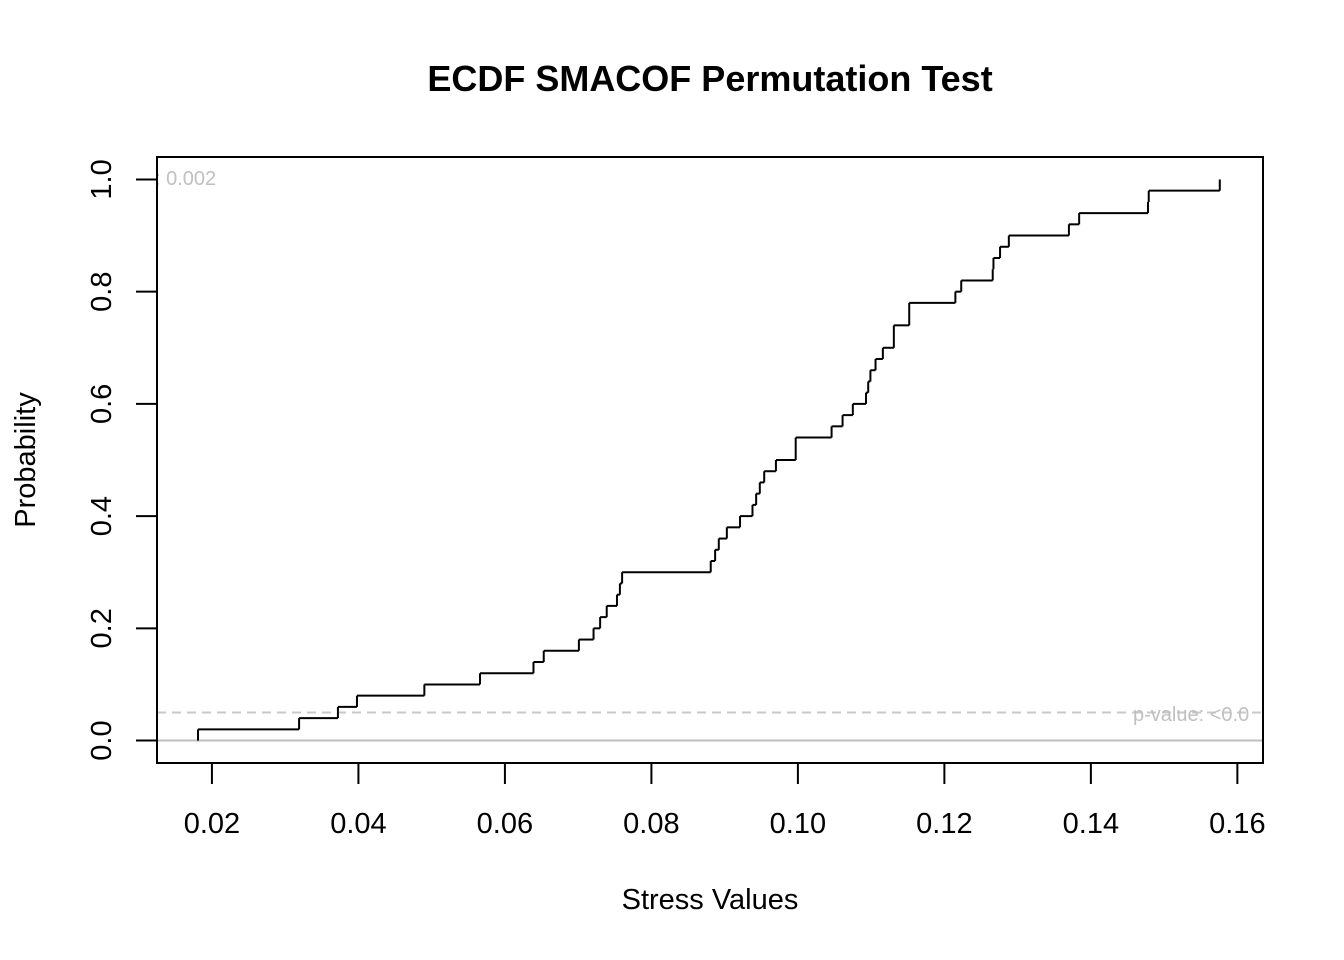 This screenshot has width=1344, height=960. What do you see at coordinates (710, 900) in the screenshot?
I see `x-axis-label: Stress Values` at bounding box center [710, 900].